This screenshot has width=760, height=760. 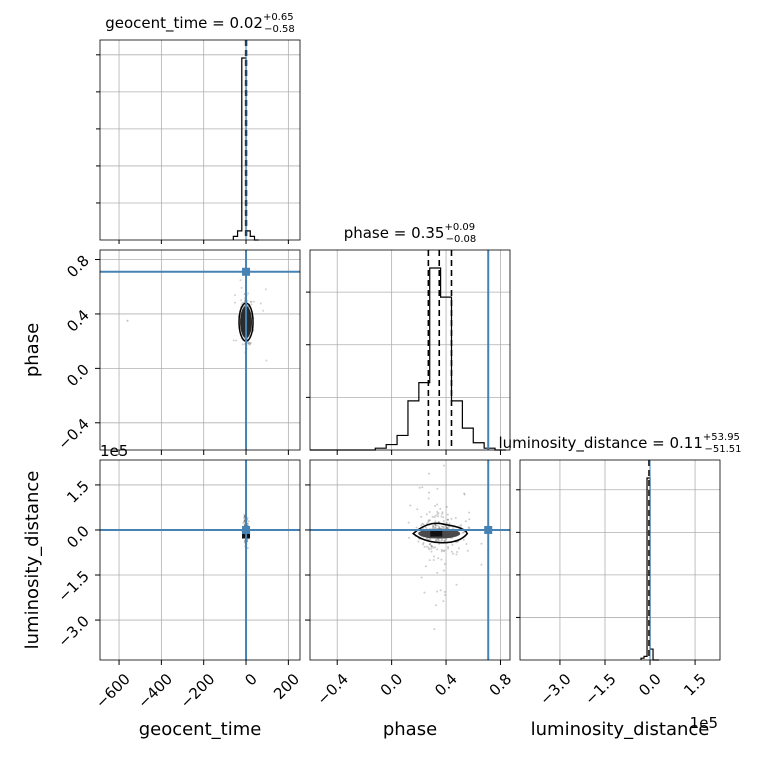 What do you see at coordinates (704, 723) in the screenshot?
I see `x-offset-text: 1e5` at bounding box center [704, 723].